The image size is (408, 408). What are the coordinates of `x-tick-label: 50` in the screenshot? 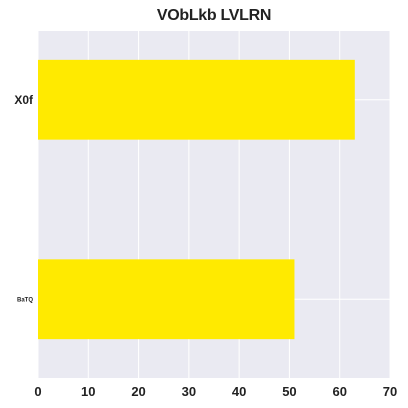 It's located at (289, 391).